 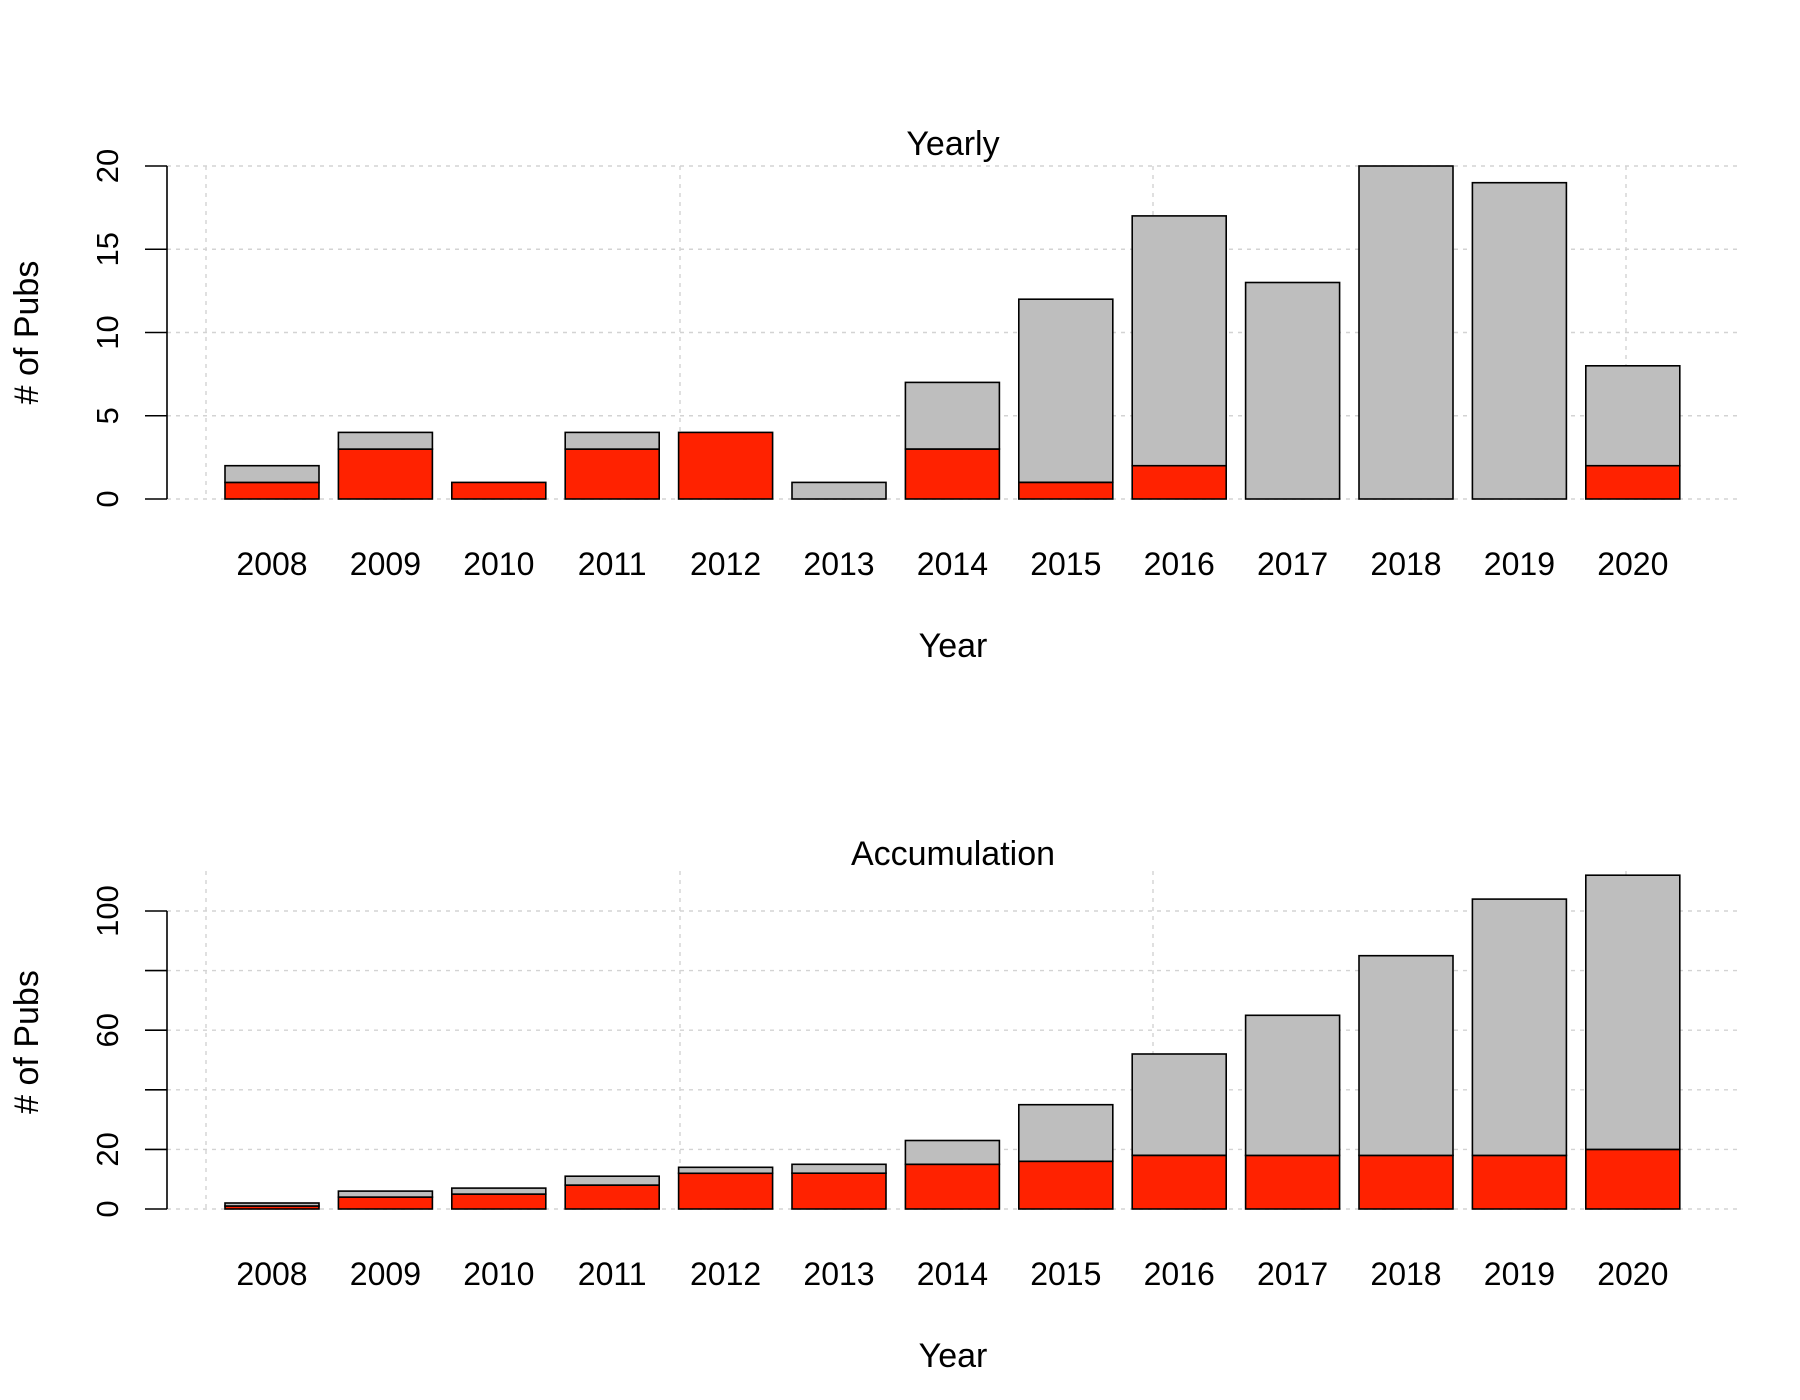 I want to click on bar-red-2019, so click(x=1519, y=1182).